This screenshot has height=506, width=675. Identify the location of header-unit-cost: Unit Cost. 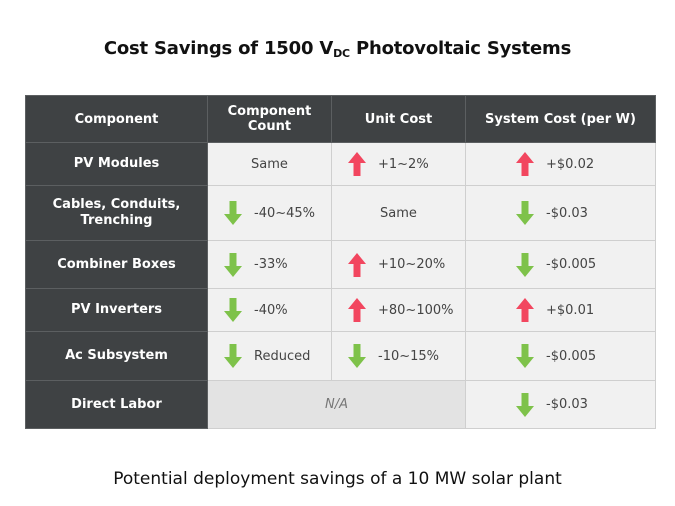
(398, 119).